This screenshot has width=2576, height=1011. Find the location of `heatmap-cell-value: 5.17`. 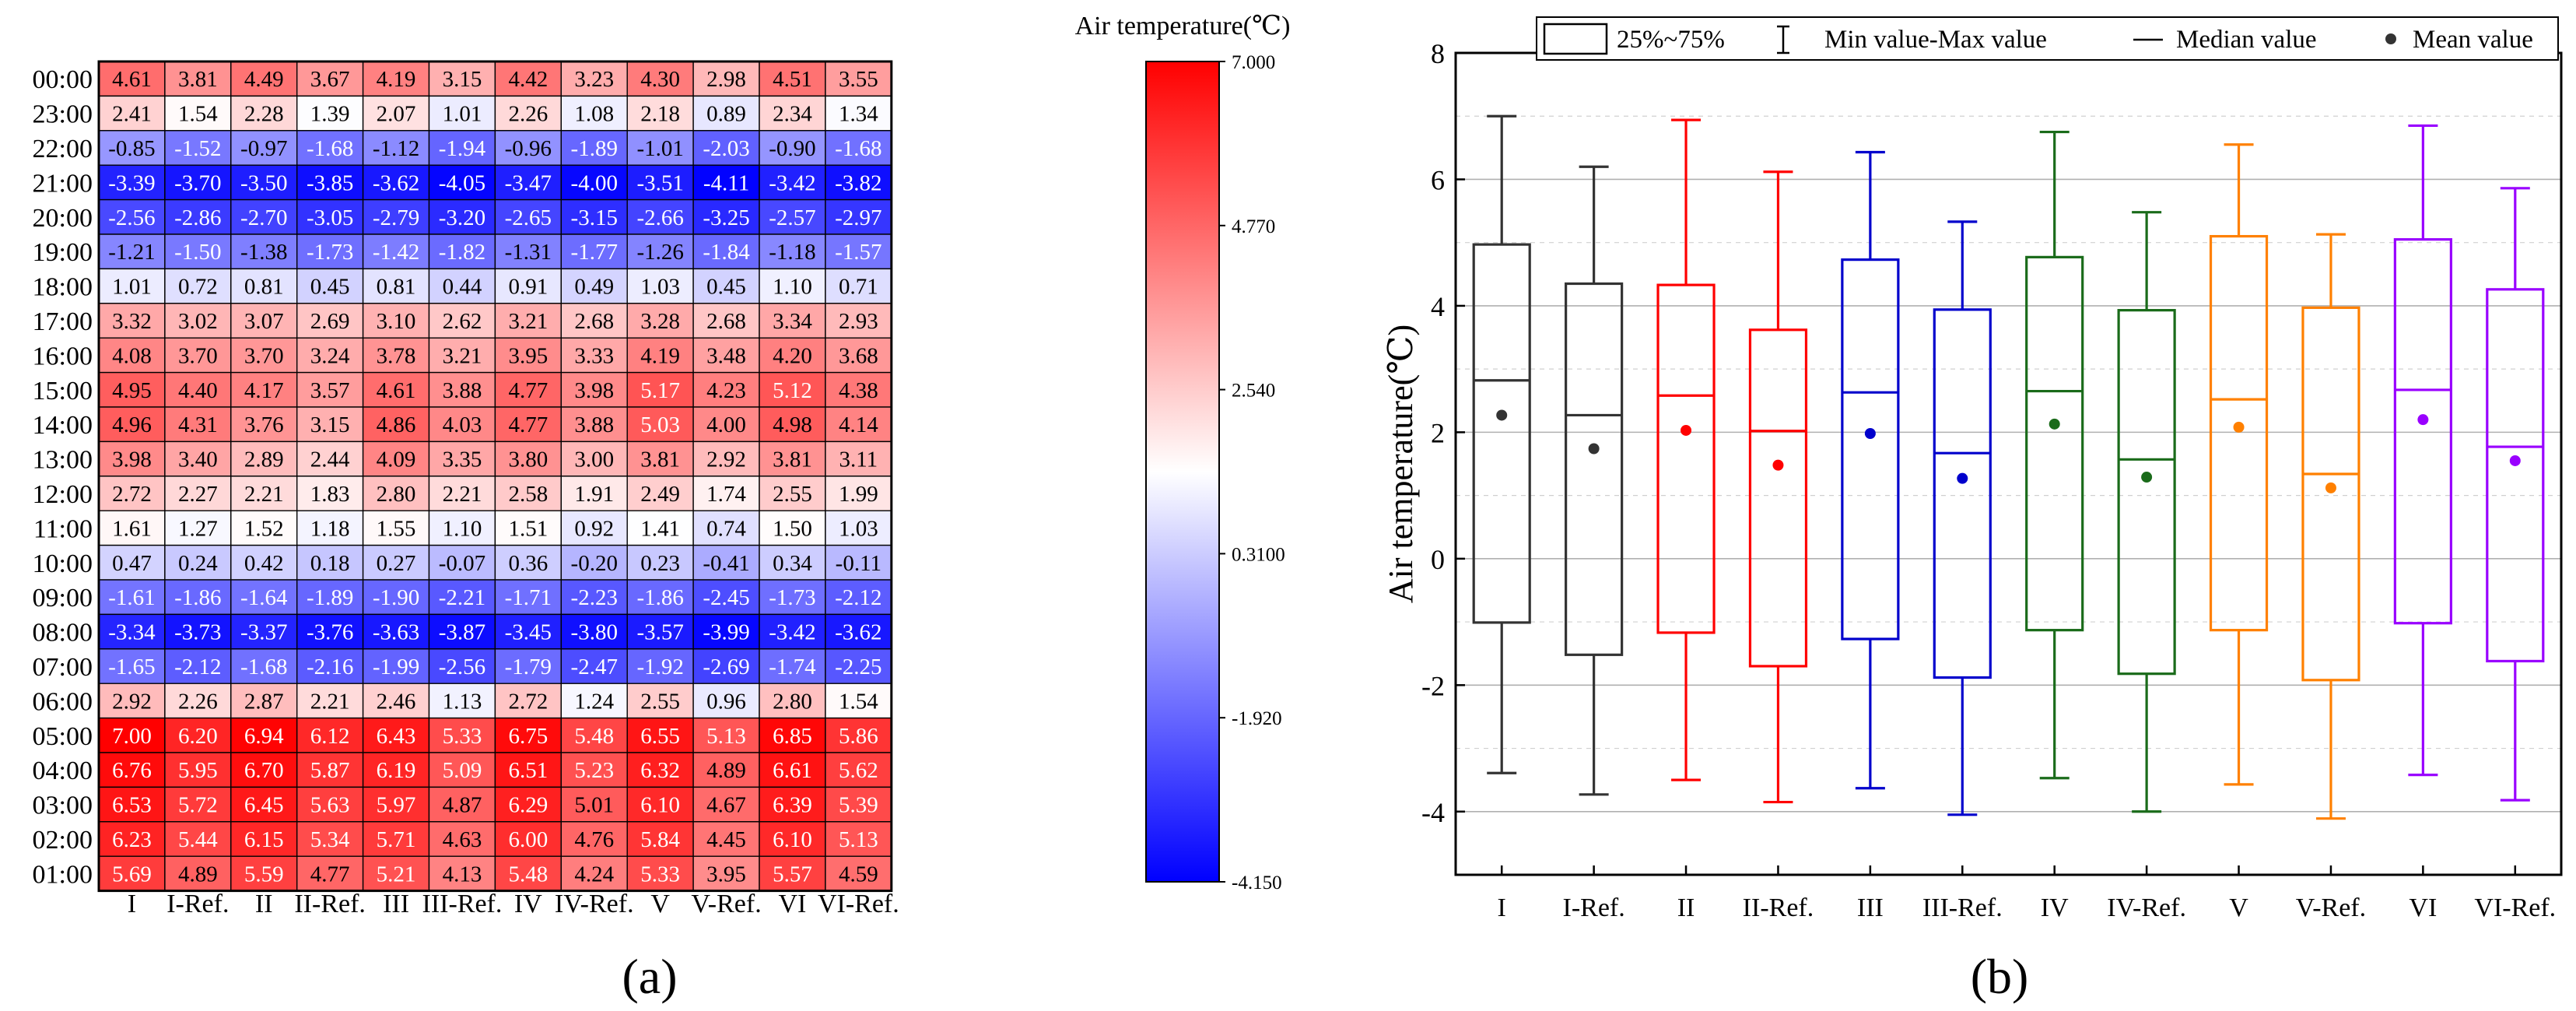

heatmap-cell-value: 5.17 is located at coordinates (660, 390).